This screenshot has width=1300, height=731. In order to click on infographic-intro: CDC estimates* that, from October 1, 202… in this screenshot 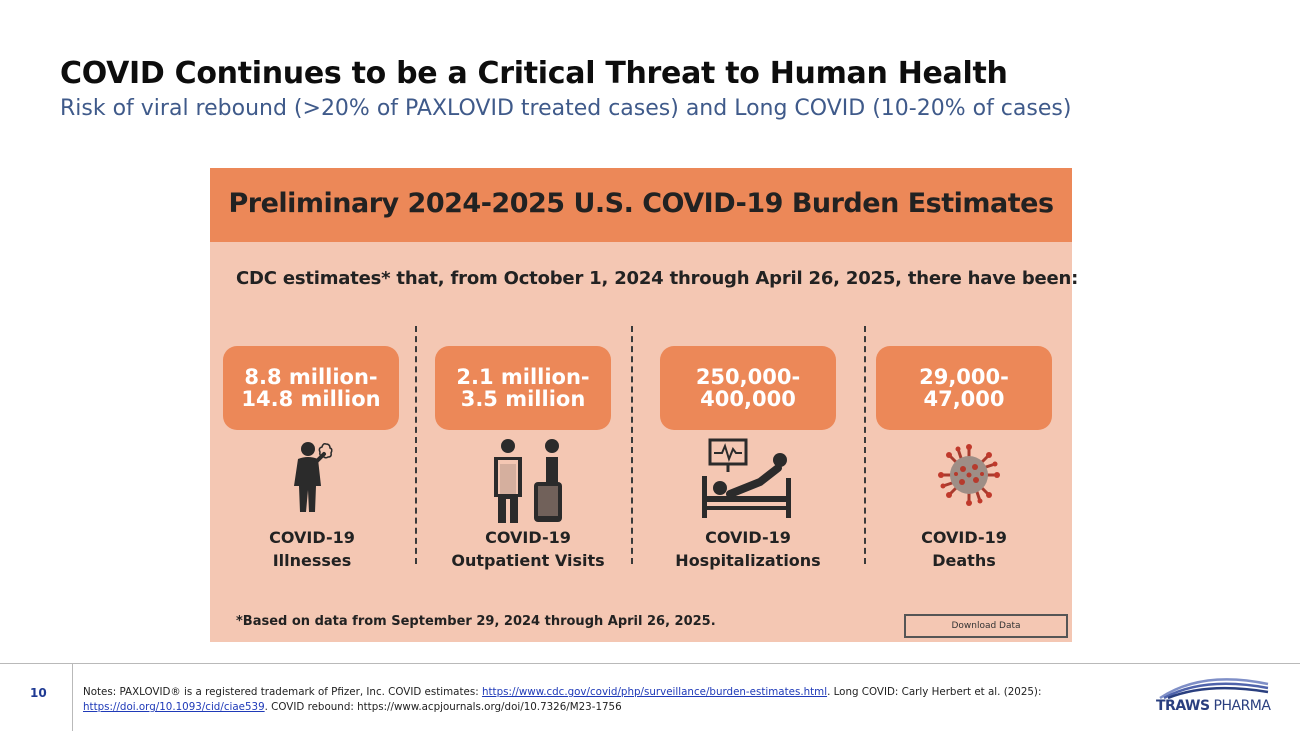, I will do `click(657, 278)`.